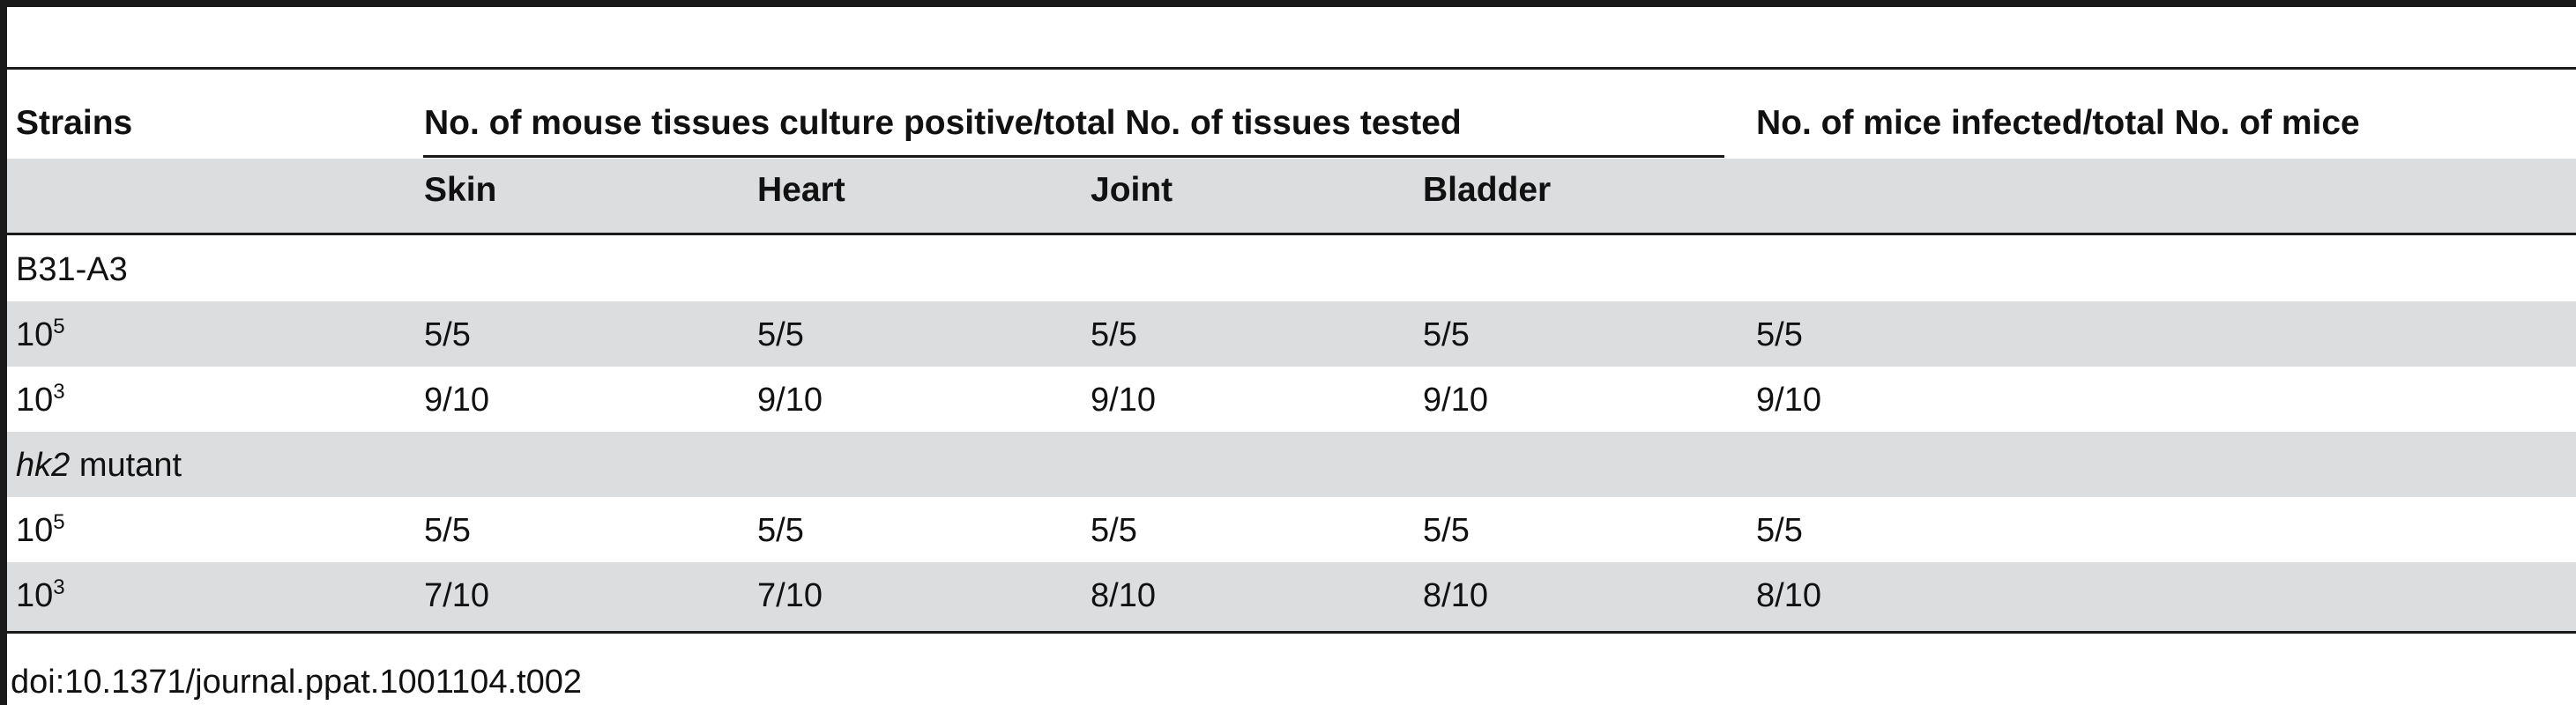 The height and width of the screenshot is (705, 2576). I want to click on bladder-cell: 8/10, so click(1455, 595).